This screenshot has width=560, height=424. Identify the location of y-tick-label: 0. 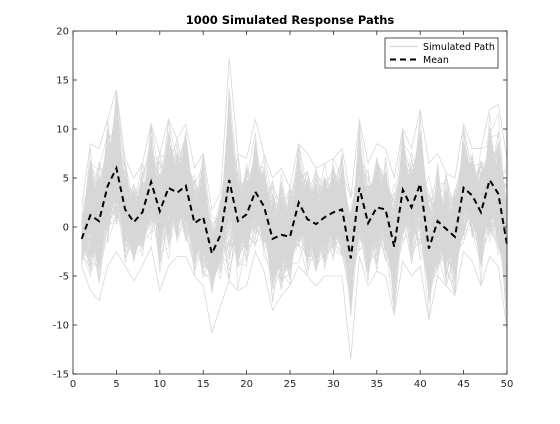
(66, 228).